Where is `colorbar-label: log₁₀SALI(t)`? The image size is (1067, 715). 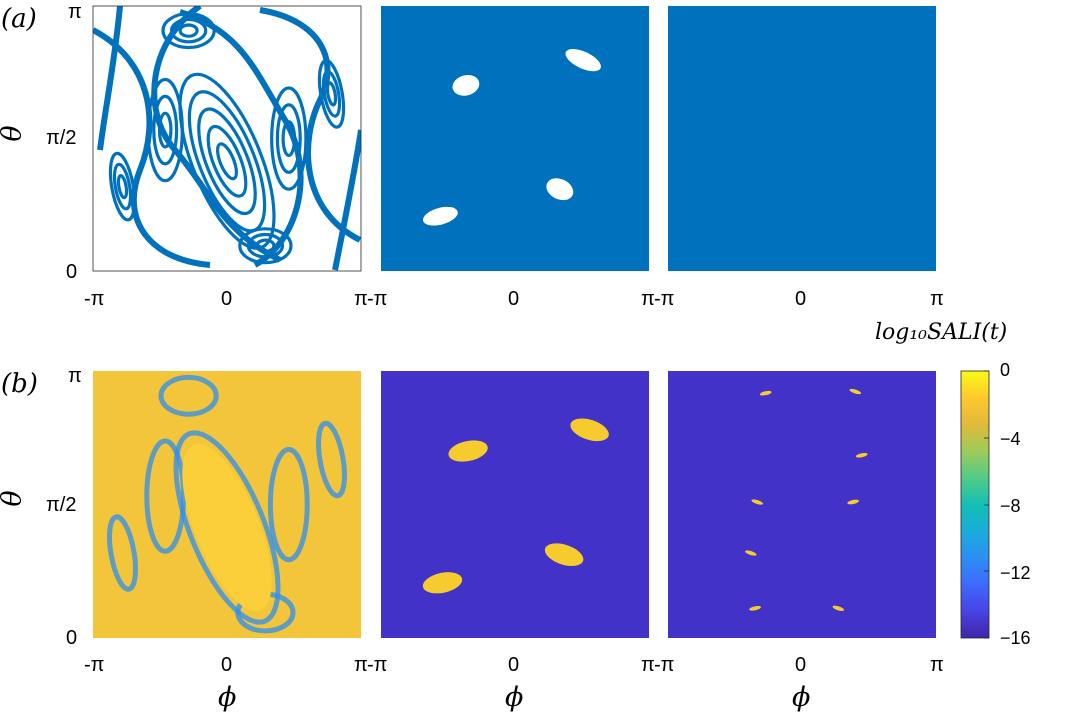
colorbar-label: log₁₀SALI(t) is located at coordinates (941, 332).